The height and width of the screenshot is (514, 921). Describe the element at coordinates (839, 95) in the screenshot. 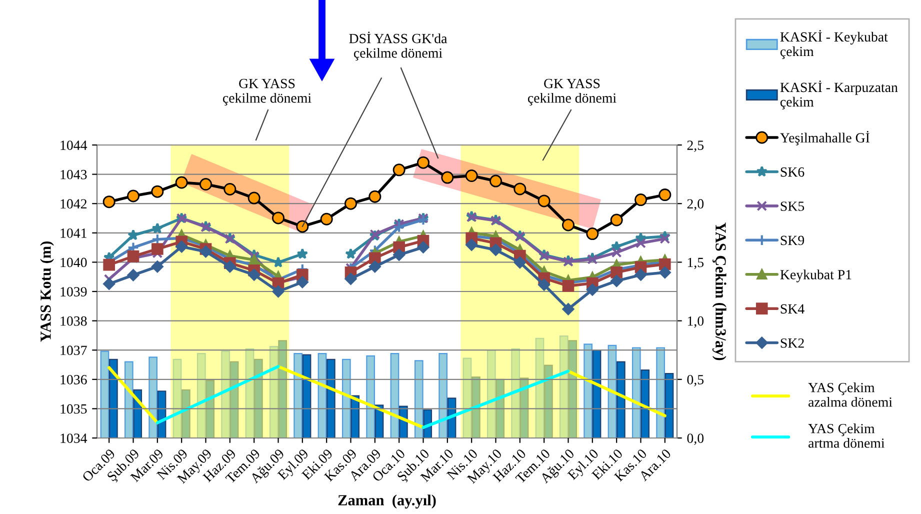

I see `legend-label: KASKİ - Karpuzatan çekim` at that location.